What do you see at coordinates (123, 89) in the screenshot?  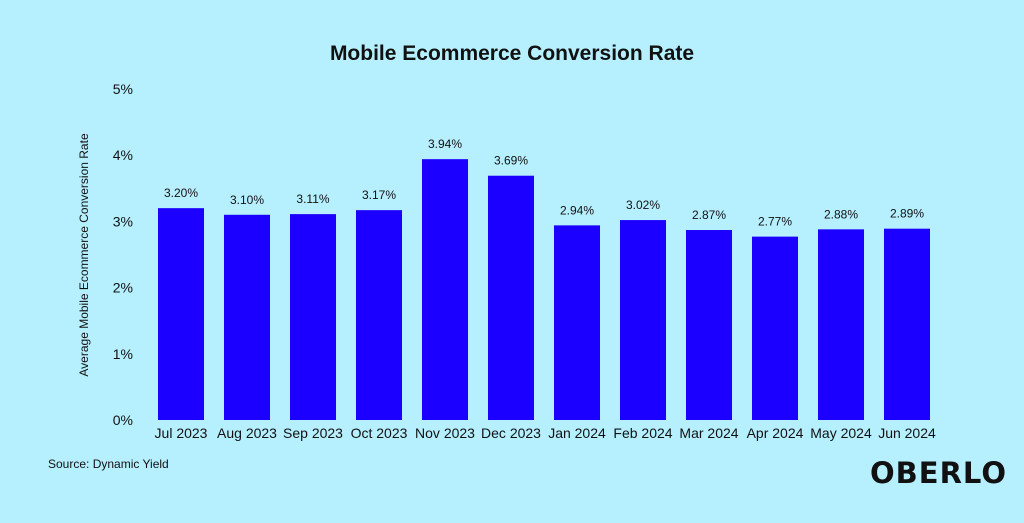 I see `y-tick-label: 5%` at bounding box center [123, 89].